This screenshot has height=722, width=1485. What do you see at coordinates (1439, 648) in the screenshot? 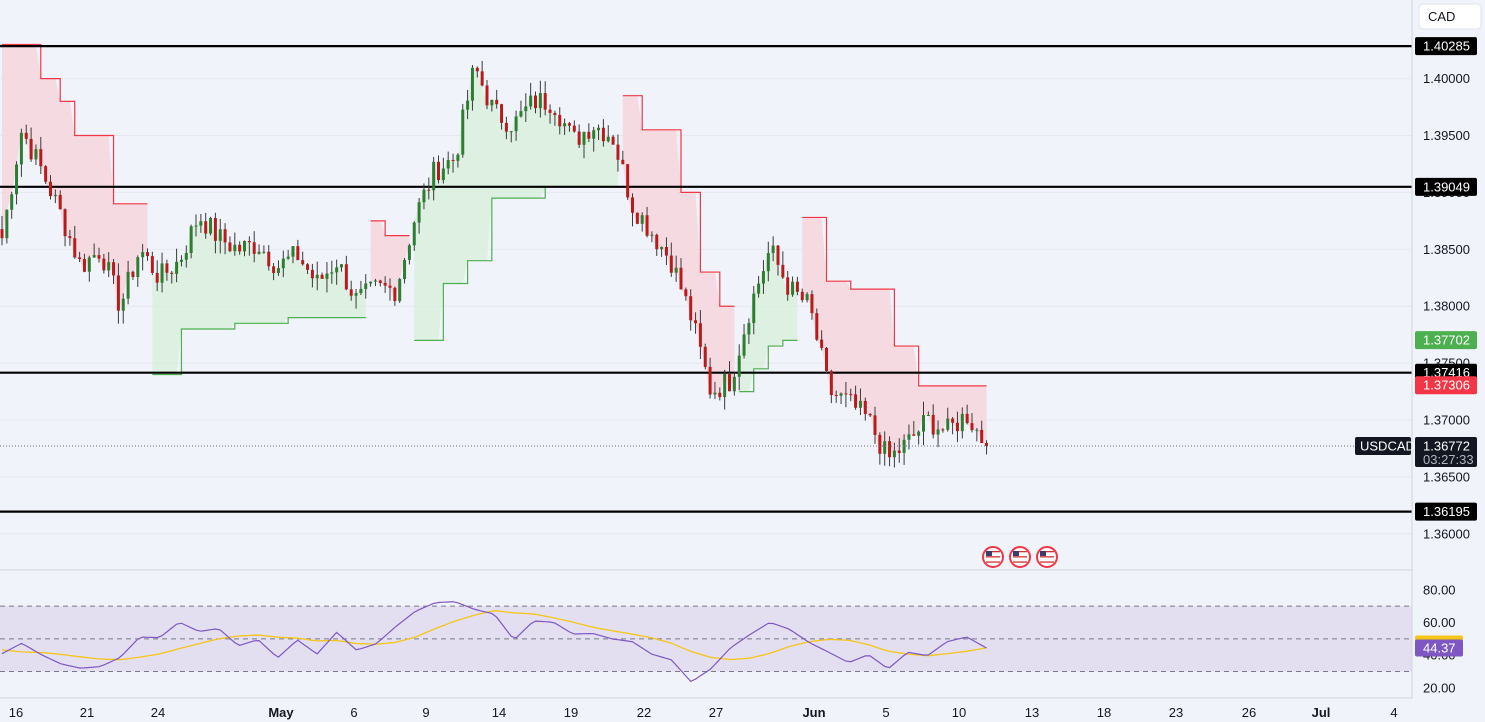
I see `rsi-tag` at bounding box center [1439, 648].